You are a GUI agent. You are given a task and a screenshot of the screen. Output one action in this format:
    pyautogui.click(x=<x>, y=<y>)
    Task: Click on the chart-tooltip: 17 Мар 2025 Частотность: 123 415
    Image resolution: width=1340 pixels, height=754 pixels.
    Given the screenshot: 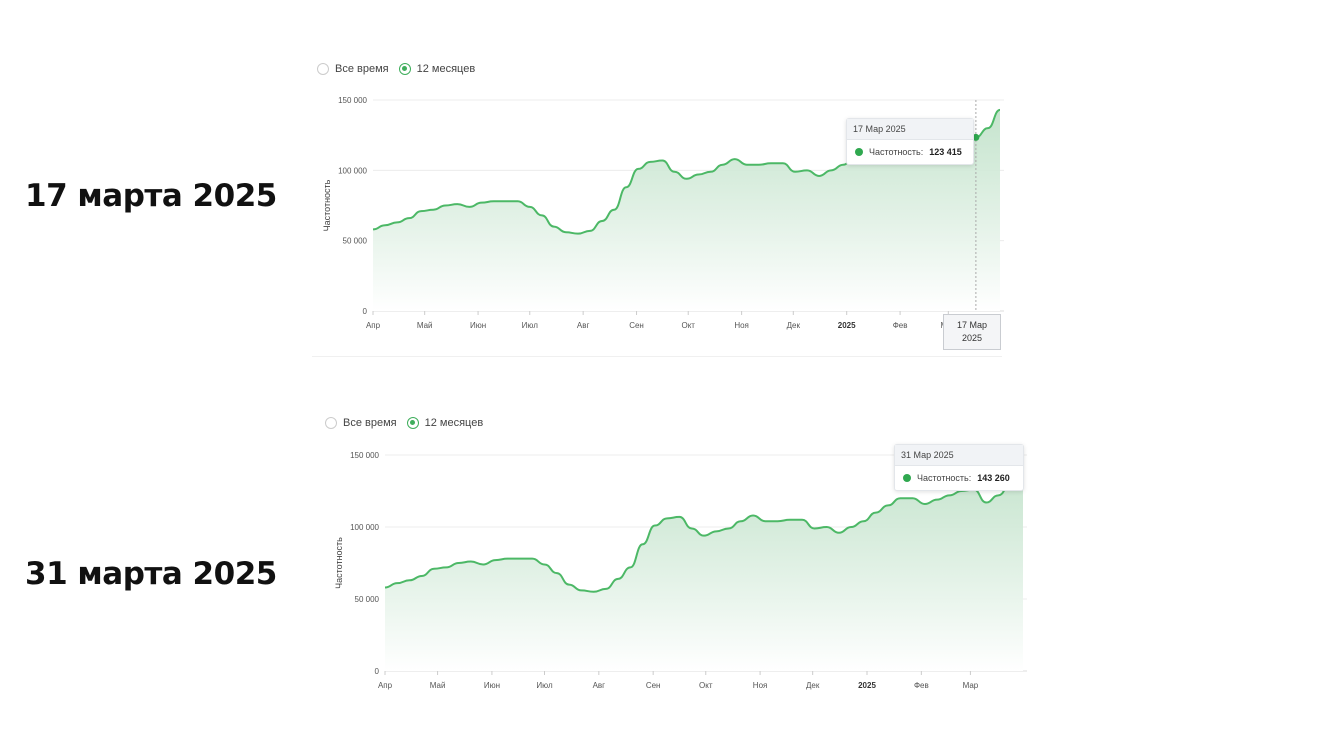 What is the action you would take?
    pyautogui.click(x=910, y=141)
    